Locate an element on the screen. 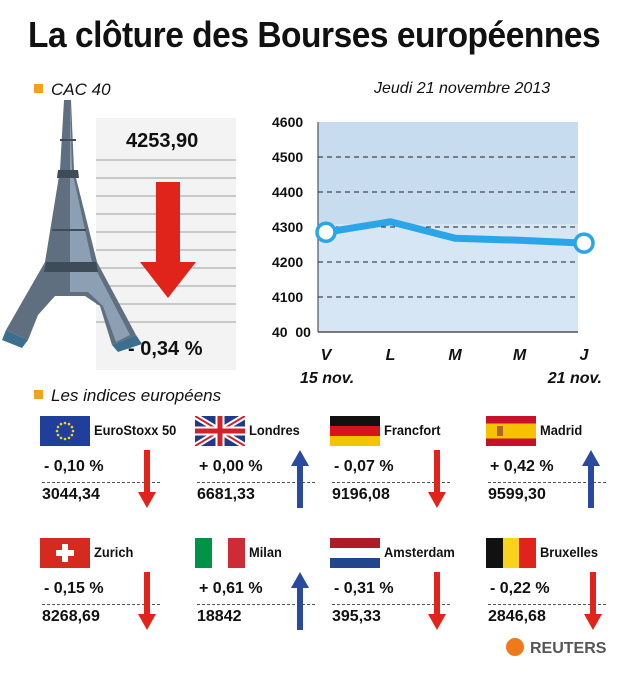 The height and width of the screenshot is (675, 626). index-change: - 0,07 % is located at coordinates (364, 466).